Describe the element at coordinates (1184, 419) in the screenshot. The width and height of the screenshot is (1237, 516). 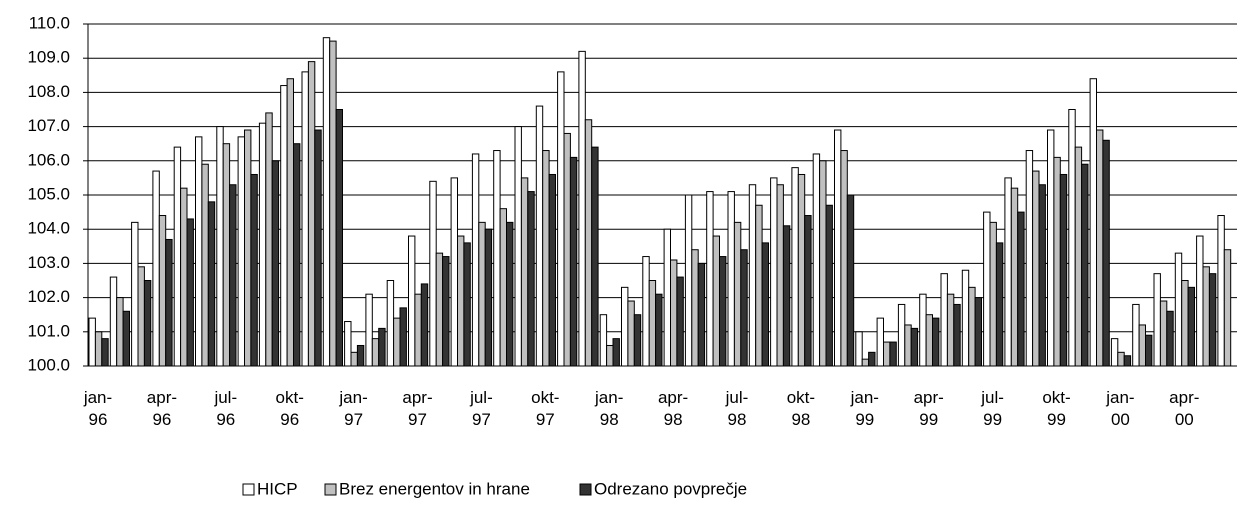
I see `x-tick-label-line: 00` at that location.